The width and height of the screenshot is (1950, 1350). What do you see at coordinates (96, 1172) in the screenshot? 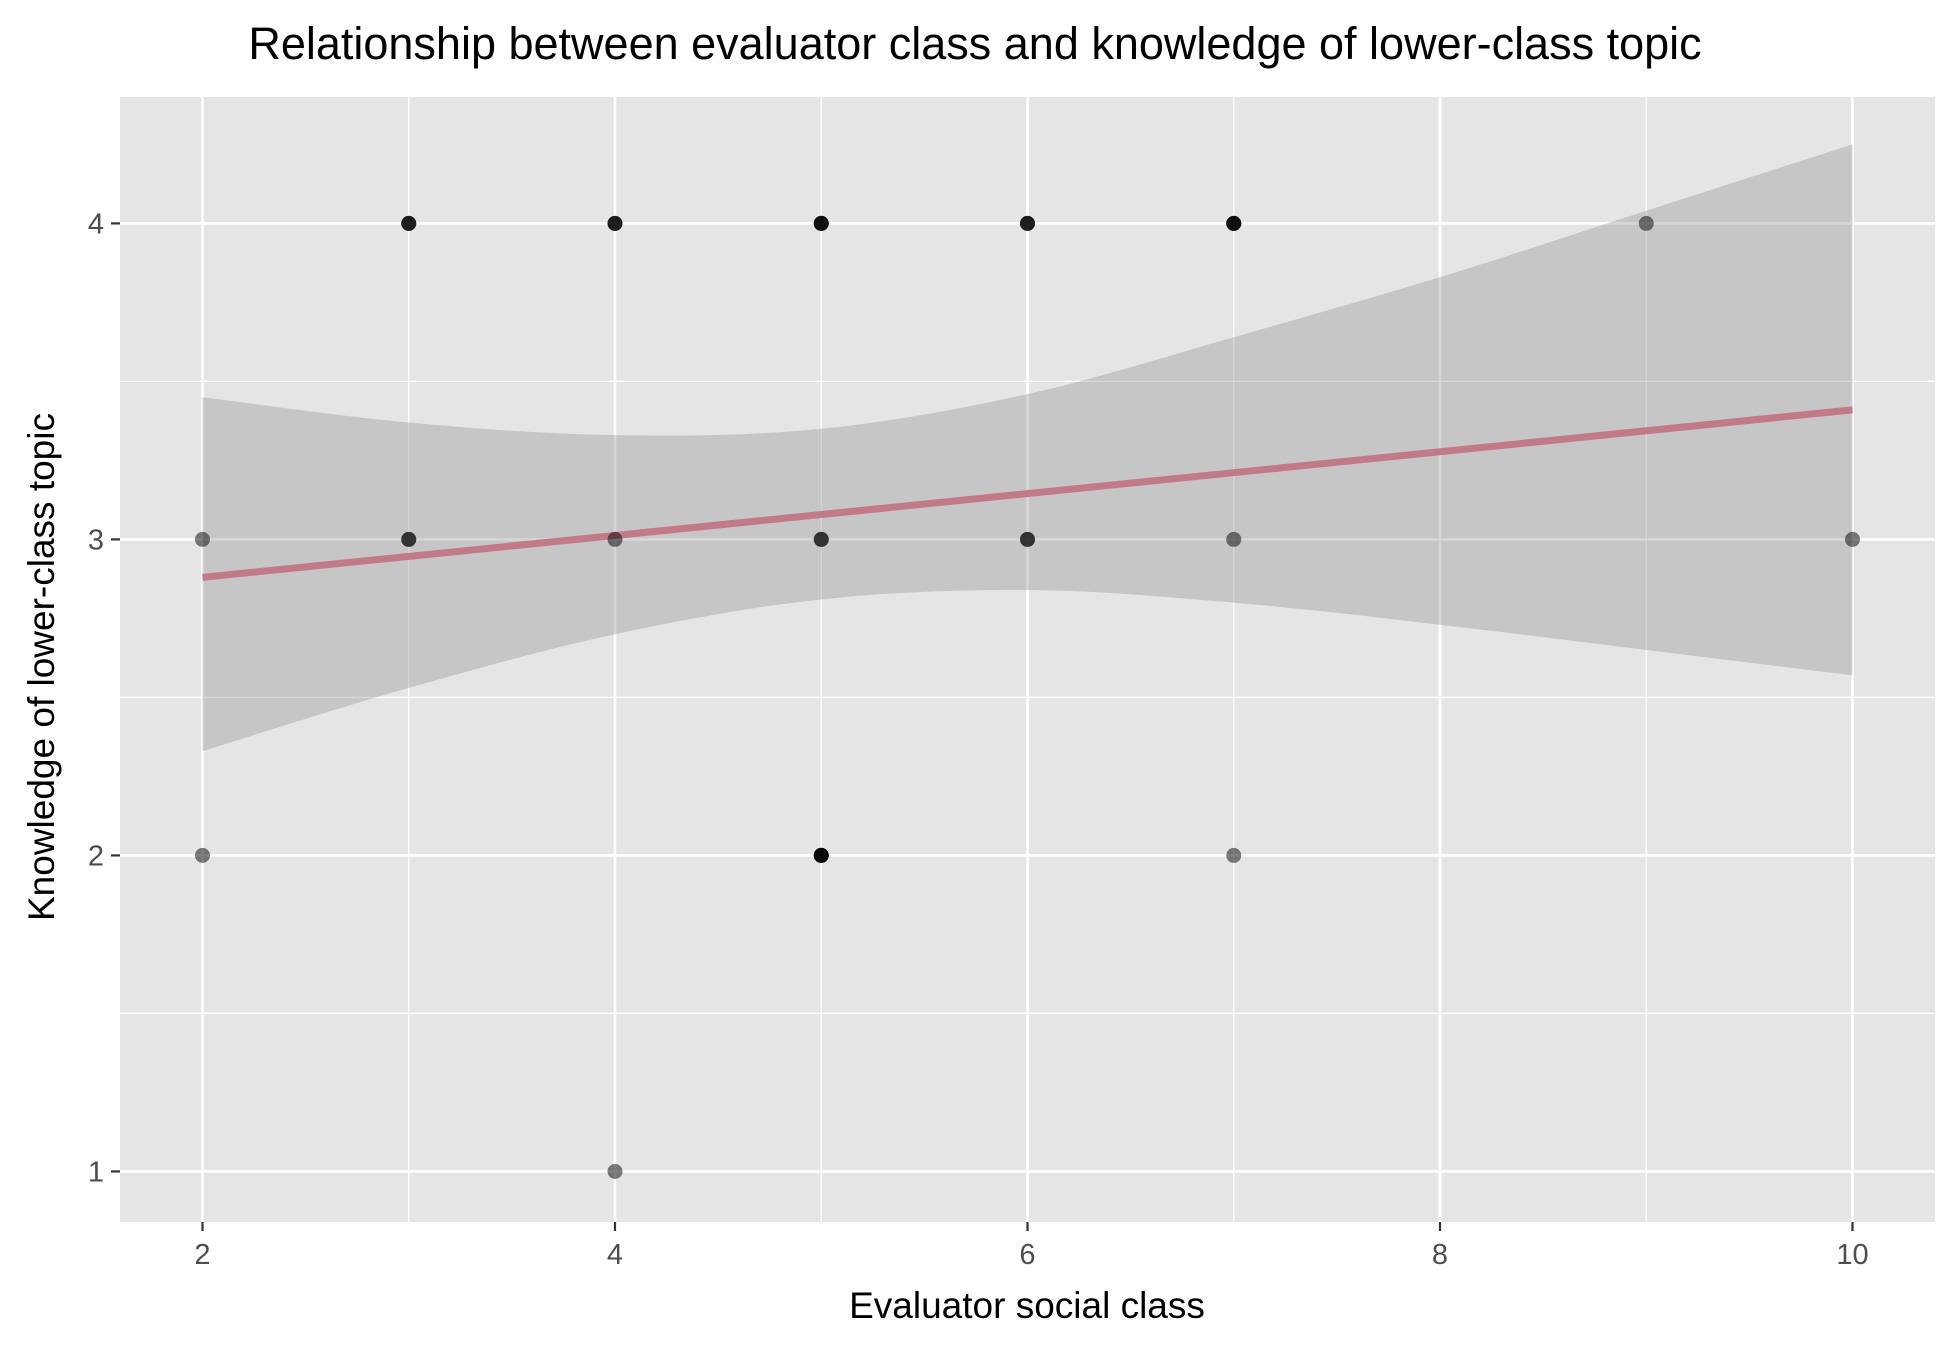
I see `y-tick-label: 1` at bounding box center [96, 1172].